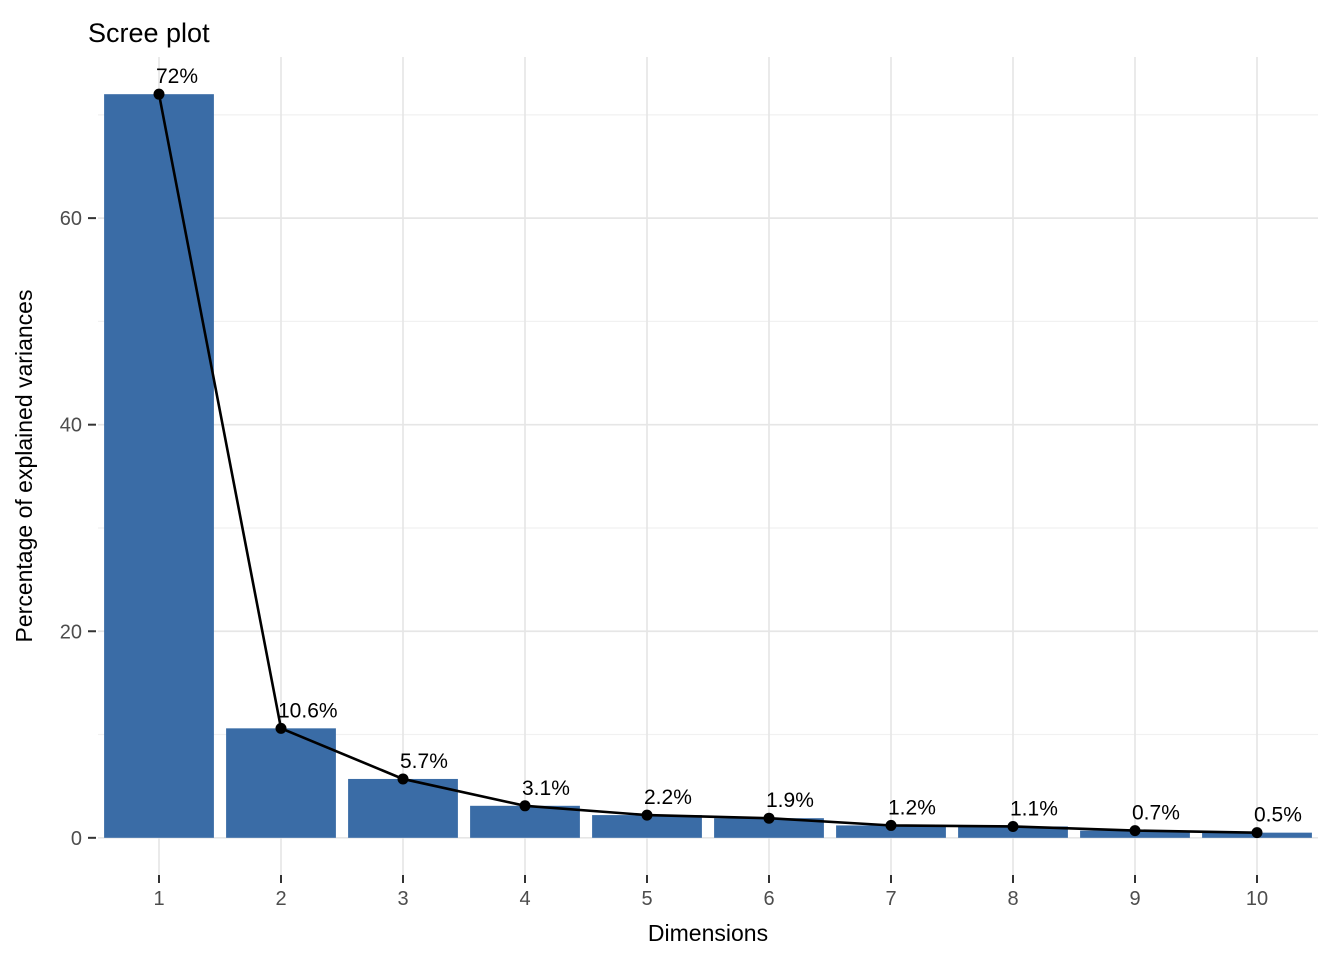 Image resolution: width=1344 pixels, height=960 pixels. Describe the element at coordinates (403, 779) in the screenshot. I see `scree-point-dim3` at that location.